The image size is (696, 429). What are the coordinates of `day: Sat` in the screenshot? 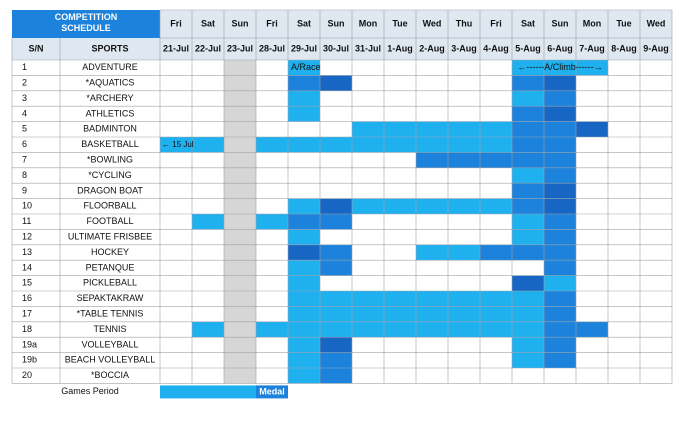 It's located at (528, 23).